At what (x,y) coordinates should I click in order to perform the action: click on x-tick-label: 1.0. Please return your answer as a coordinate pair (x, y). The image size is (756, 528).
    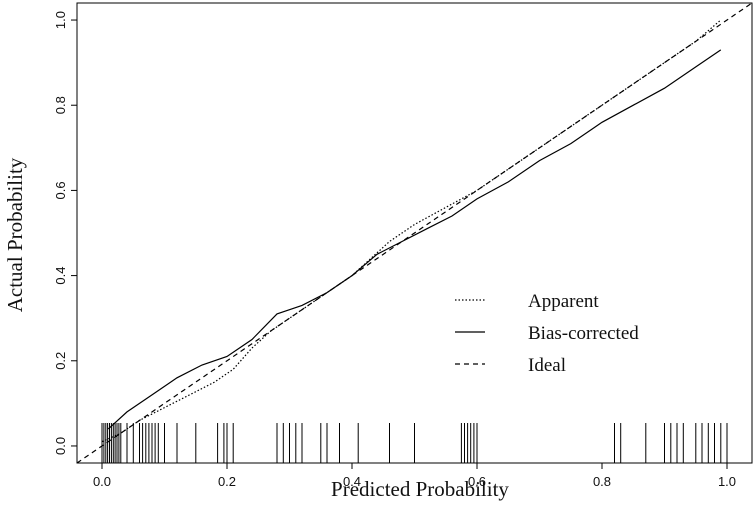
    Looking at the image, I should click on (727, 481).